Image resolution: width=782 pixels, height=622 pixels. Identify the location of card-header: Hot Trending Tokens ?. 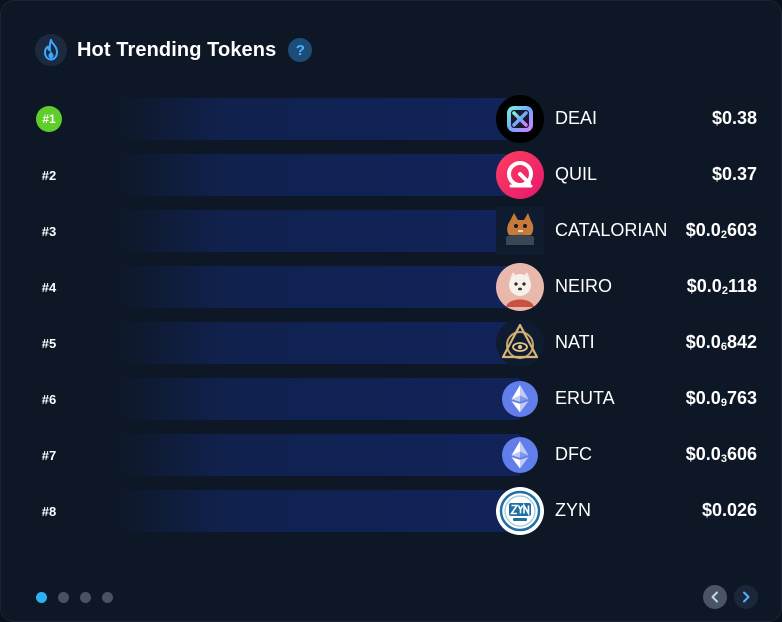
(174, 50).